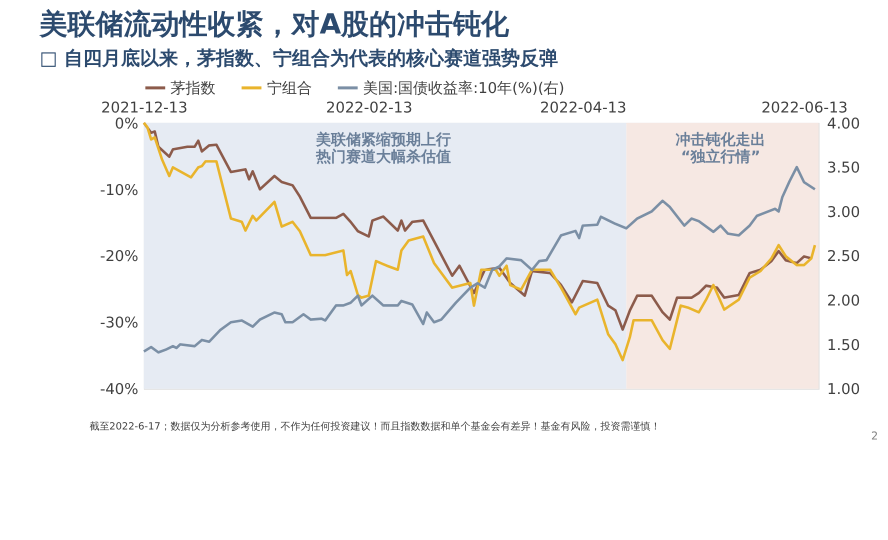  What do you see at coordinates (375, 426) in the screenshot?
I see `text: 截至2022-6-17；数据仅为分析参考使用，不作为任何投资建议！而且指数数据和单个基金会有差异！基金有风险，投资需谨慎！` at bounding box center [375, 426].